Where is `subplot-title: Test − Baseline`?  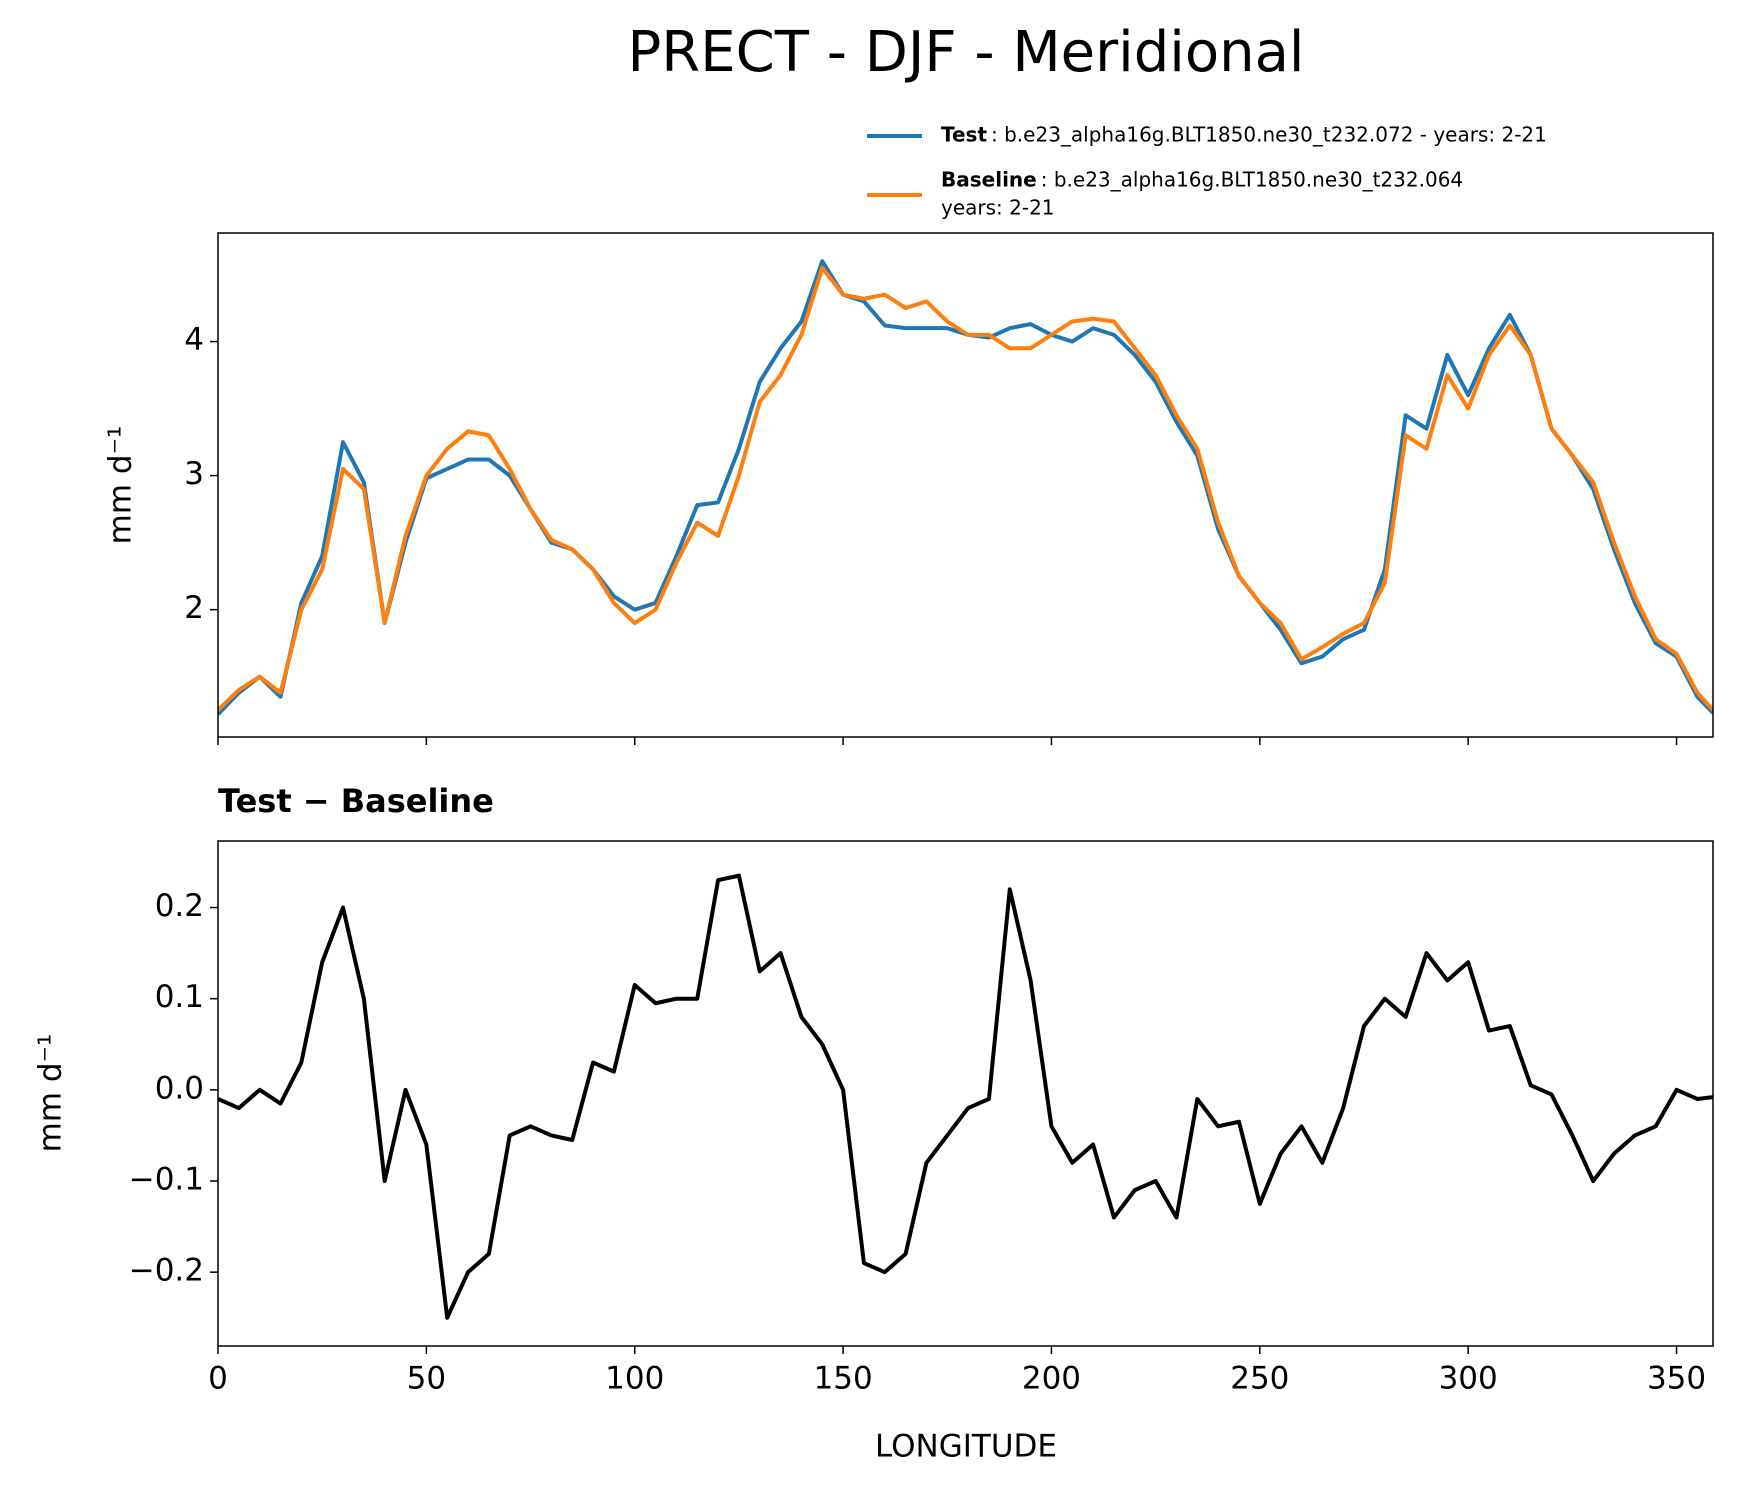 subplot-title: Test − Baseline is located at coordinates (356, 801).